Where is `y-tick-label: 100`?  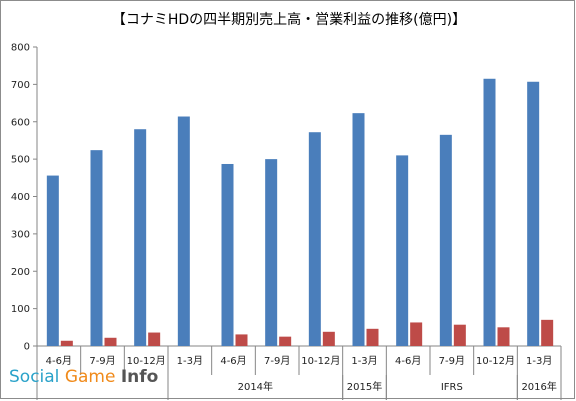 y-tick-label: 100 is located at coordinates (20, 309).